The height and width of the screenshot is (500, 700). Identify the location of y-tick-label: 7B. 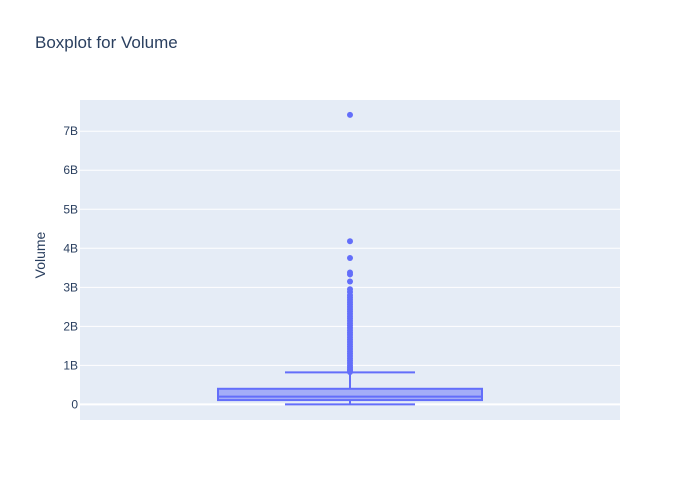
(70, 131).